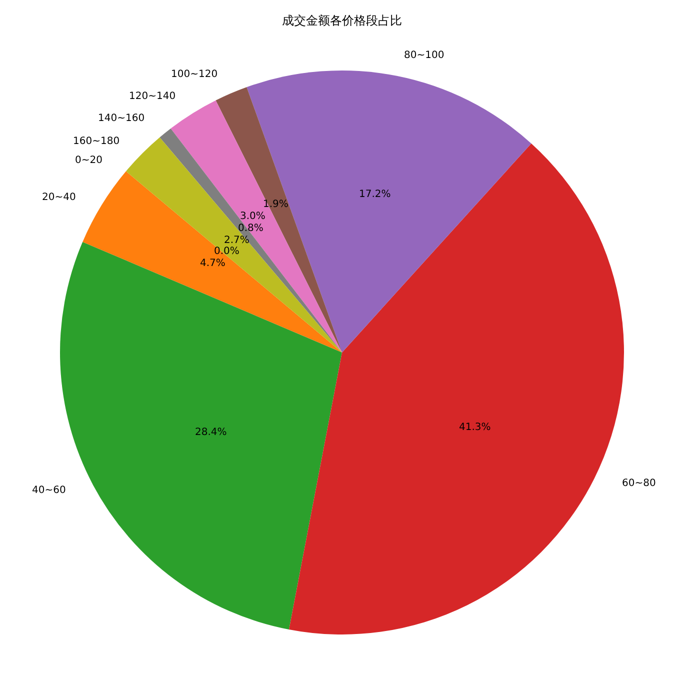 The height and width of the screenshot is (685, 684). I want to click on data-label: 3.0%, so click(253, 216).